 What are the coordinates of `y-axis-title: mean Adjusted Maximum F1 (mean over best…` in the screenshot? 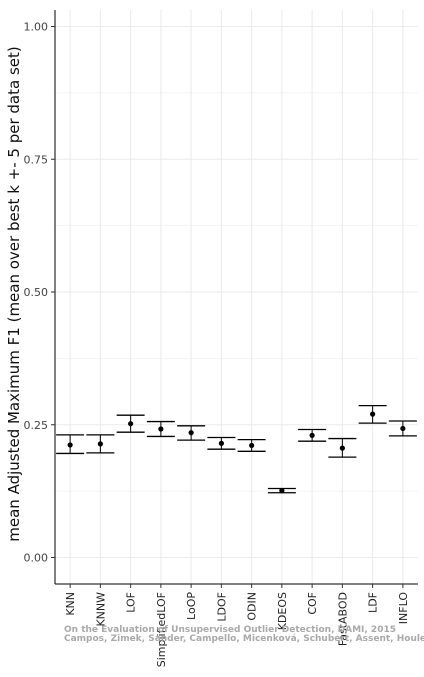 It's located at (14, 293).